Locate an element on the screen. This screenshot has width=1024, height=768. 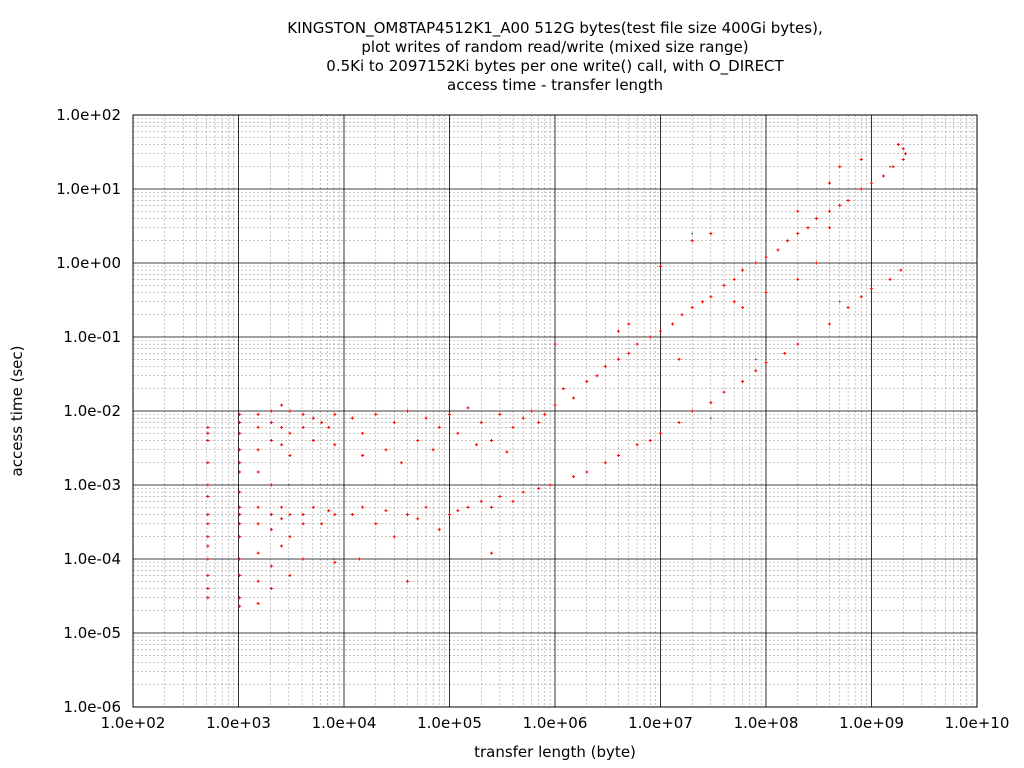
x-tick-label: 1.0e+08 is located at coordinates (766, 723).